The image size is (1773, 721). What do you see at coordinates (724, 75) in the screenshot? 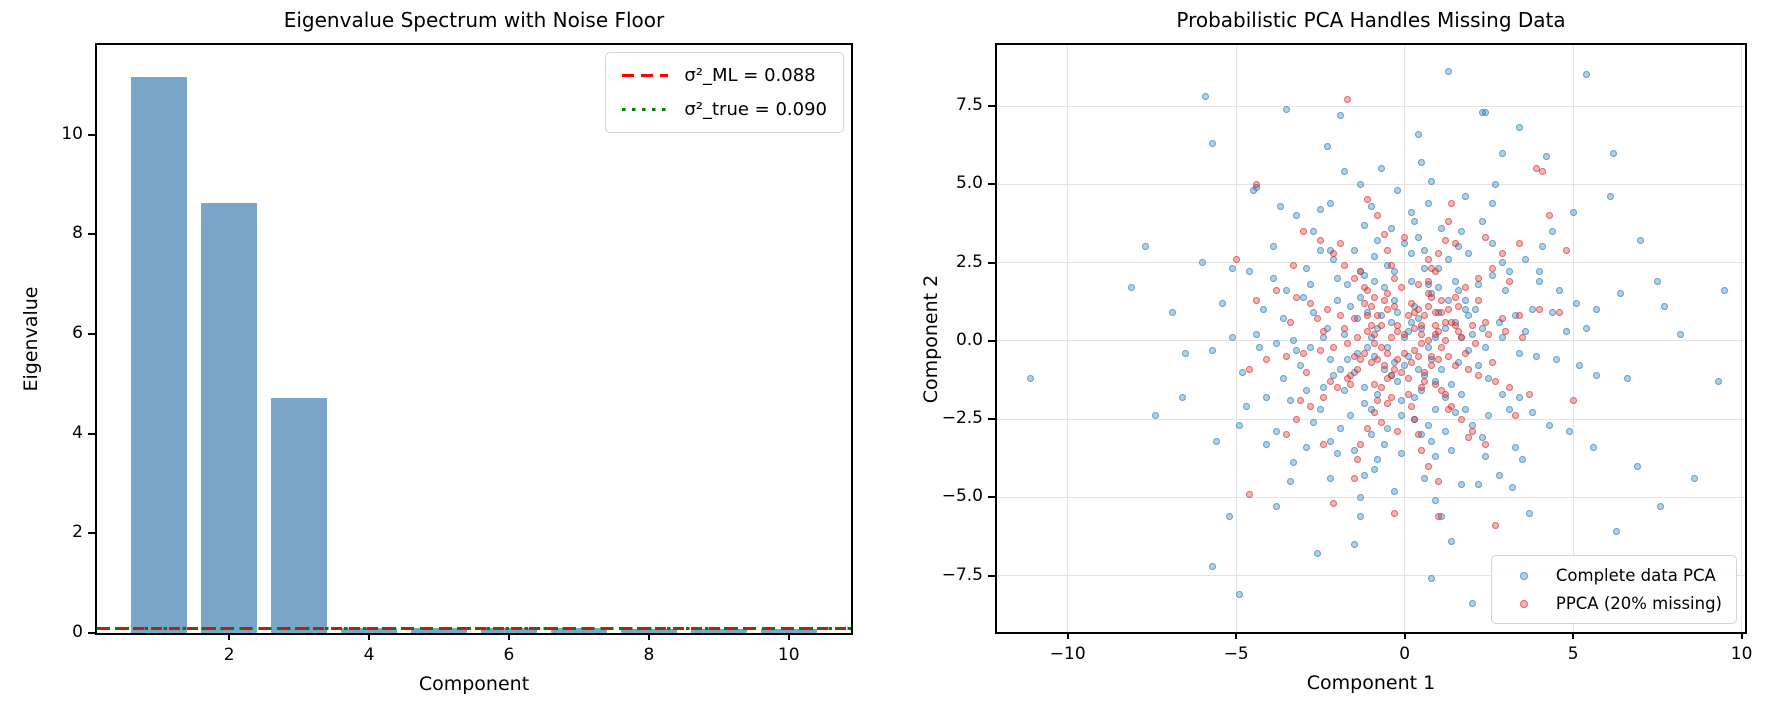
I see `legend-entry-sigma-ml: σ²_ML = 0.088` at bounding box center [724, 75].